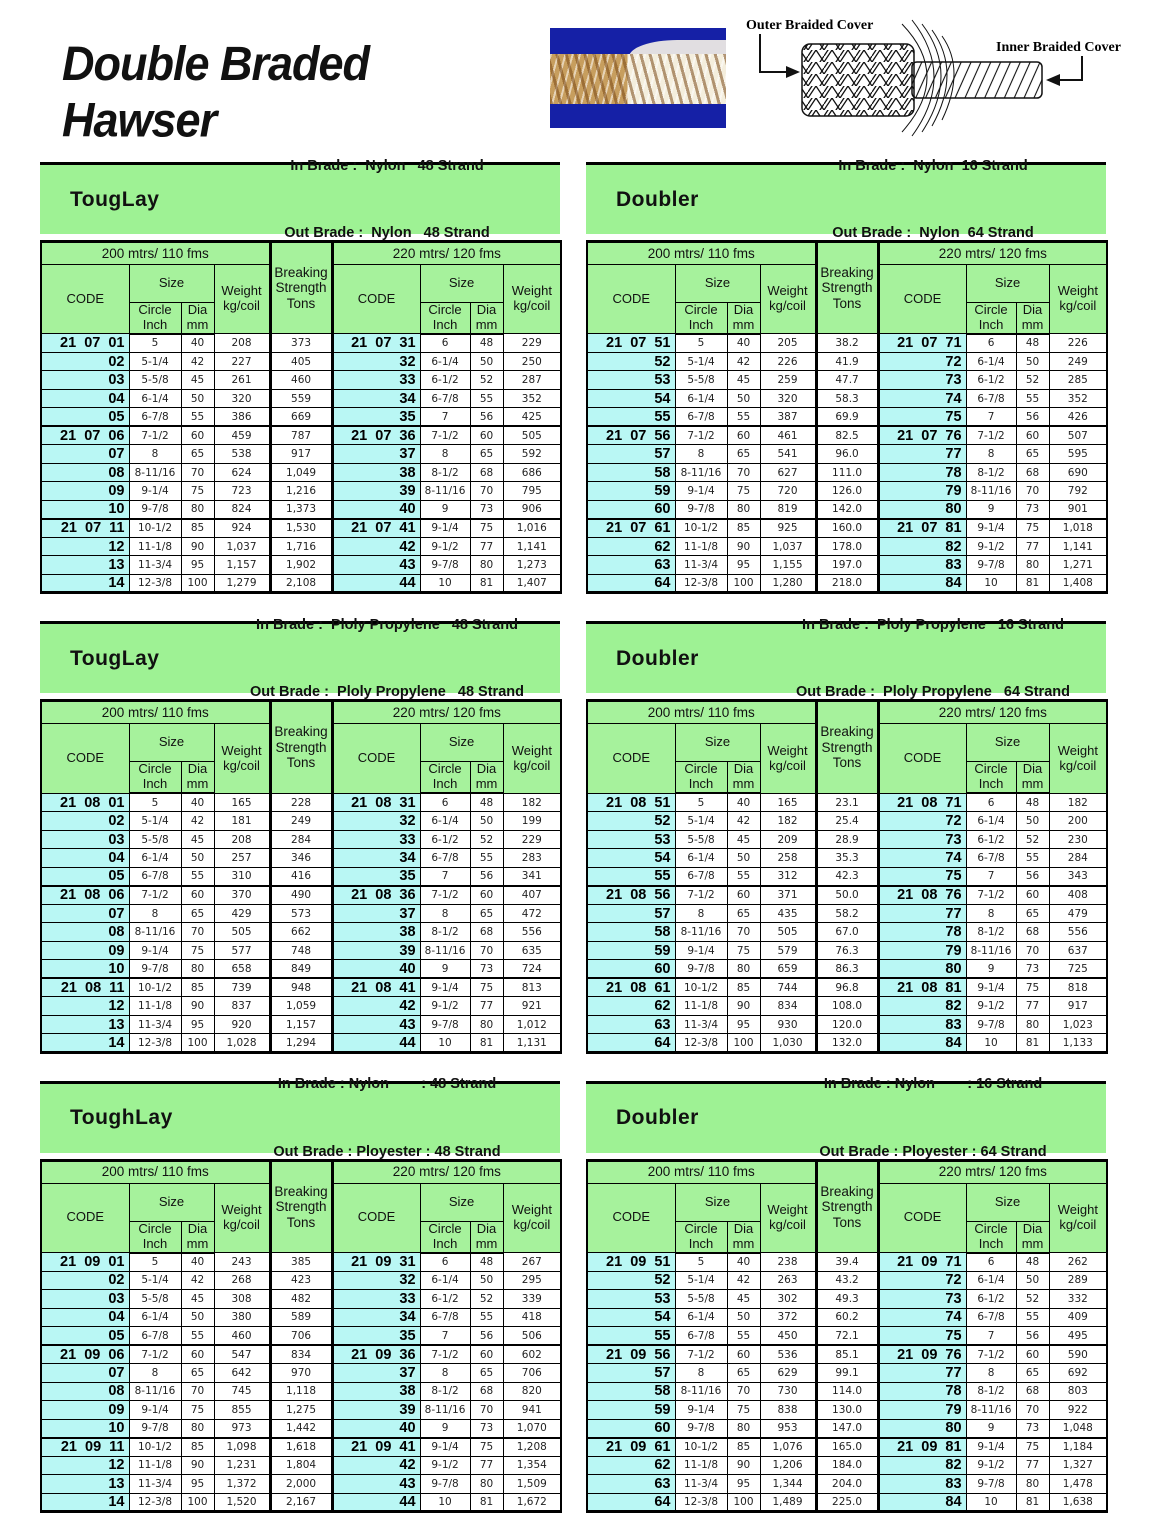 Image resolution: width=1152 pixels, height=1539 pixels. I want to click on inner-arrow-line, so click(1071, 68).